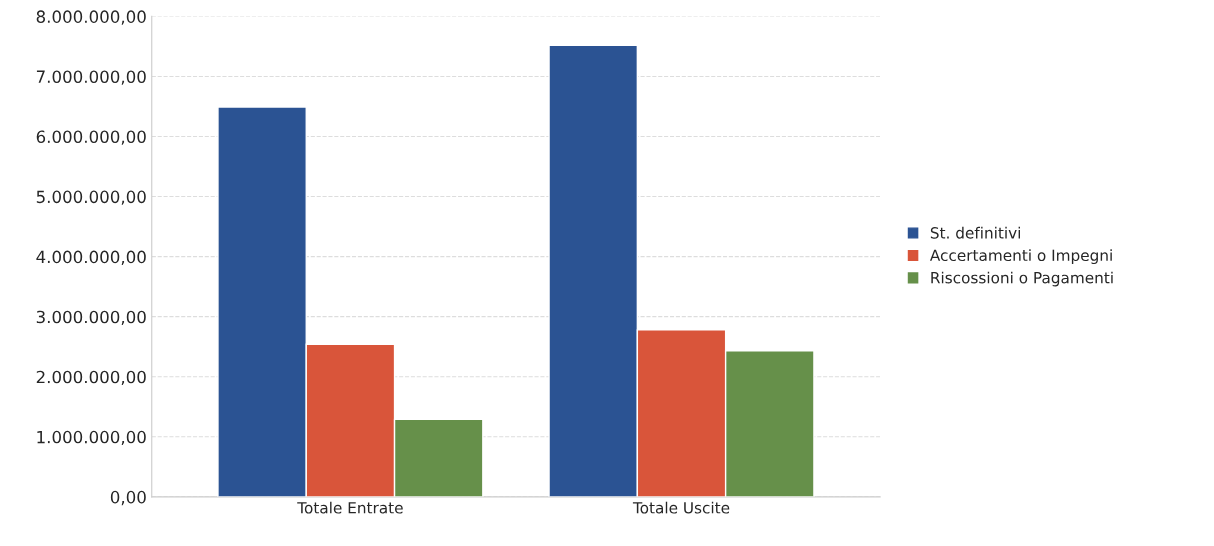  I want to click on x-tick-label: Totale Uscite, so click(681, 507).